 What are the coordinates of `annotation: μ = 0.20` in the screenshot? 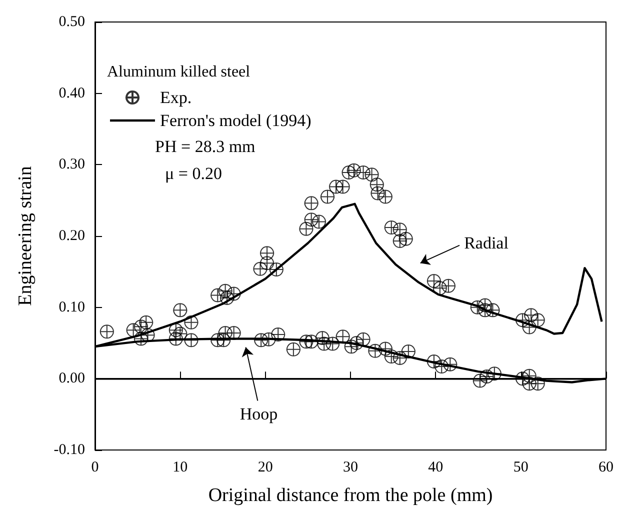 It's located at (193, 173).